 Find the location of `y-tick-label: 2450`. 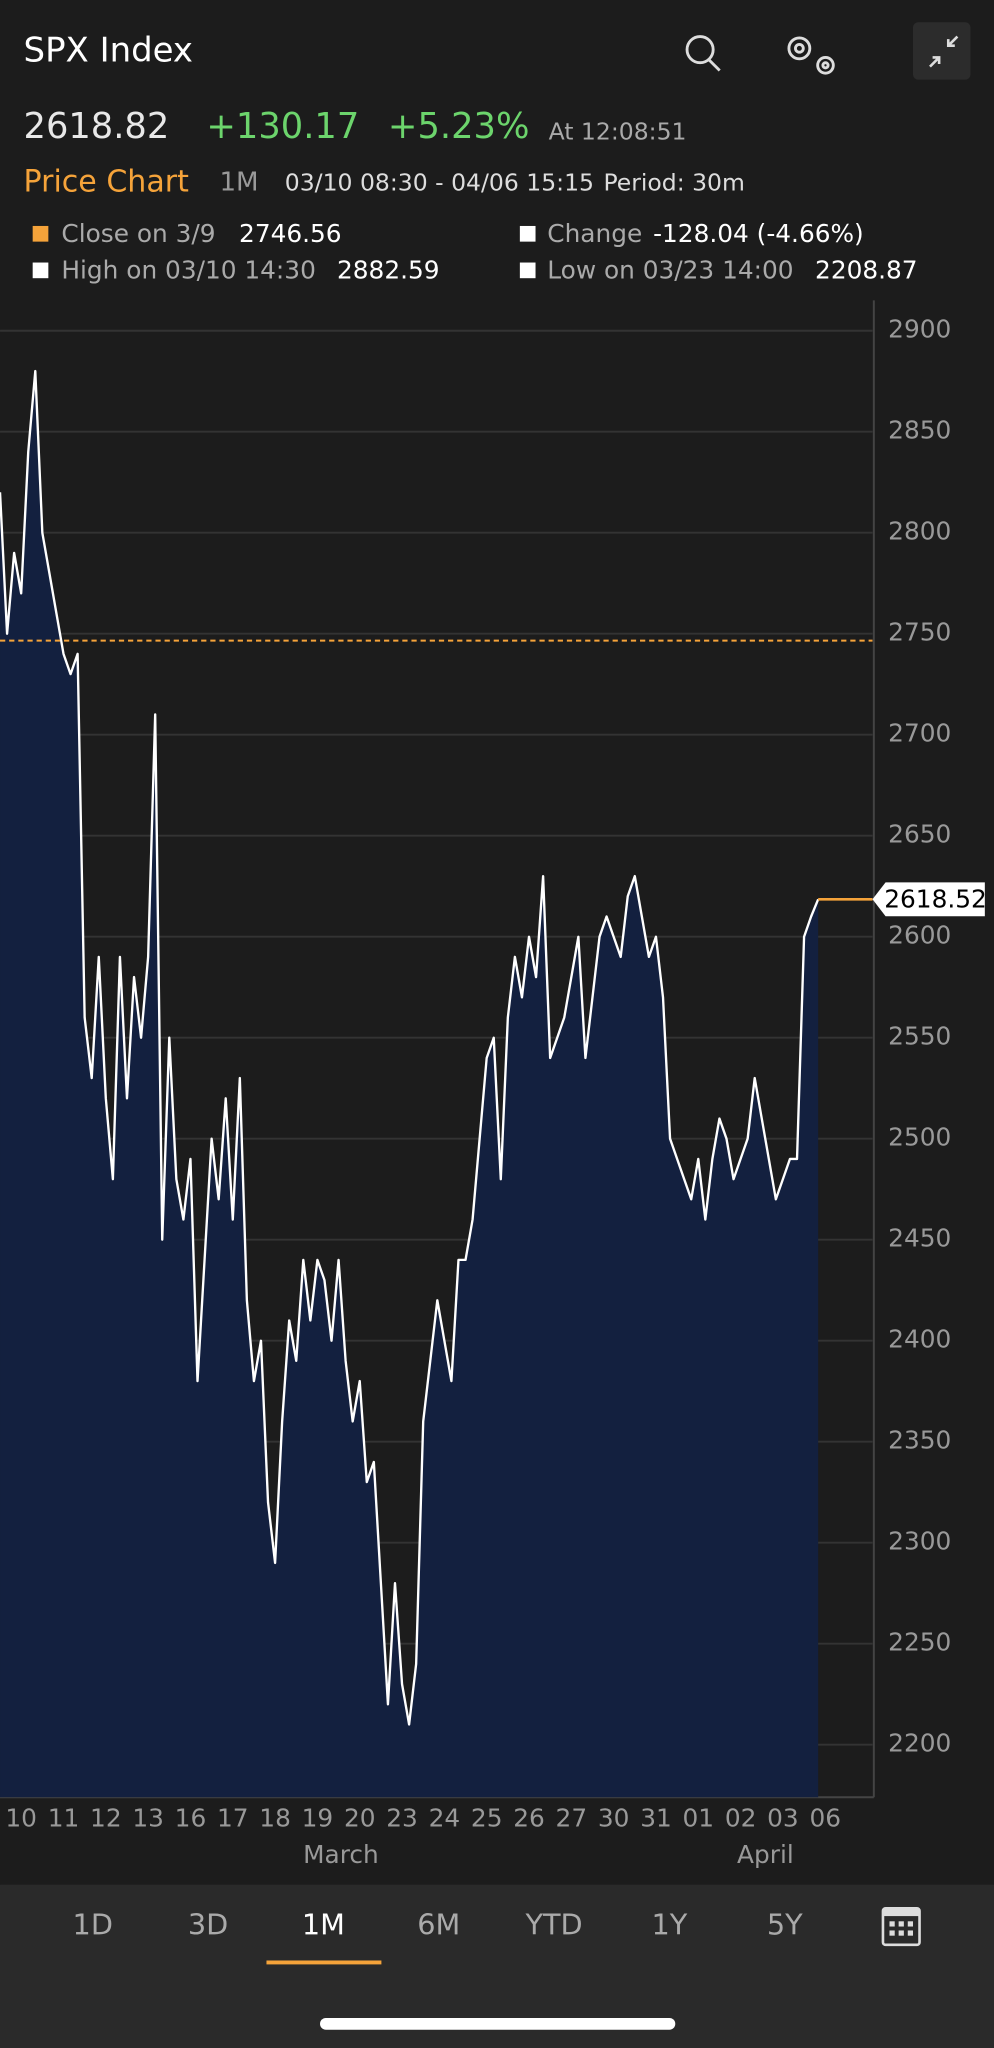

y-tick-label: 2450 is located at coordinates (919, 1238).